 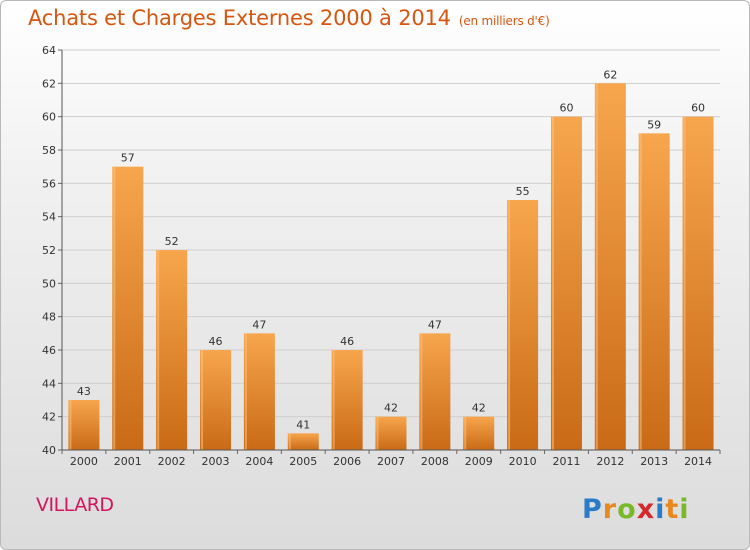 I want to click on y-tick-label: 64, so click(x=49, y=50).